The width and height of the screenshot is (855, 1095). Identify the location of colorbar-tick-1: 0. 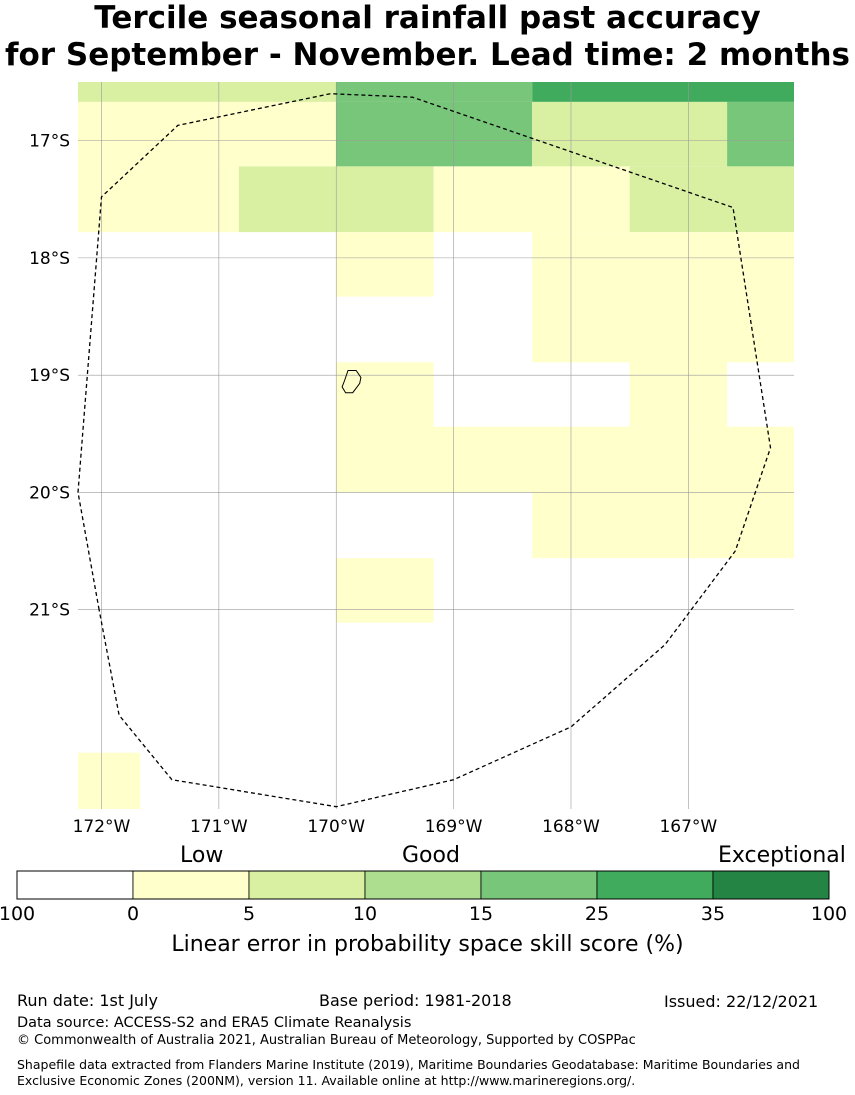
(133, 914).